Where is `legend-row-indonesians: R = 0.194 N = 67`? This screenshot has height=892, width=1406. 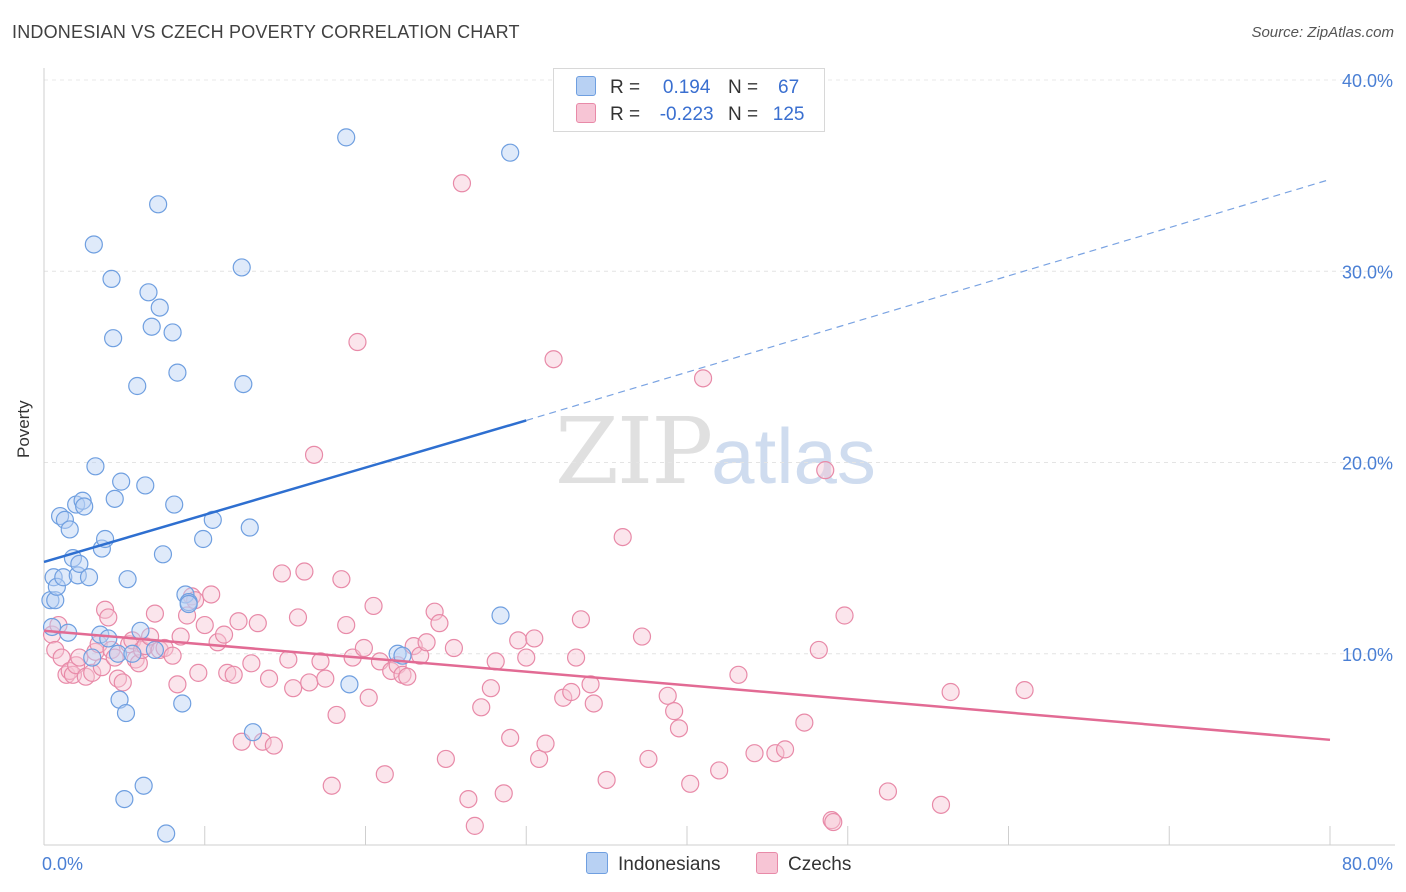
legend-row-indonesians: R = 0.194 N = 67 is located at coordinates (692, 87).